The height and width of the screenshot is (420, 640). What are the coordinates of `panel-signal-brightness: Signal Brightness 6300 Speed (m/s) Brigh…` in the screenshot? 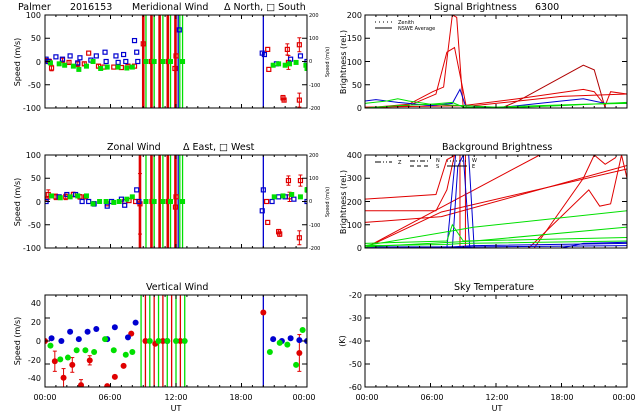 It's located at (476, 57).